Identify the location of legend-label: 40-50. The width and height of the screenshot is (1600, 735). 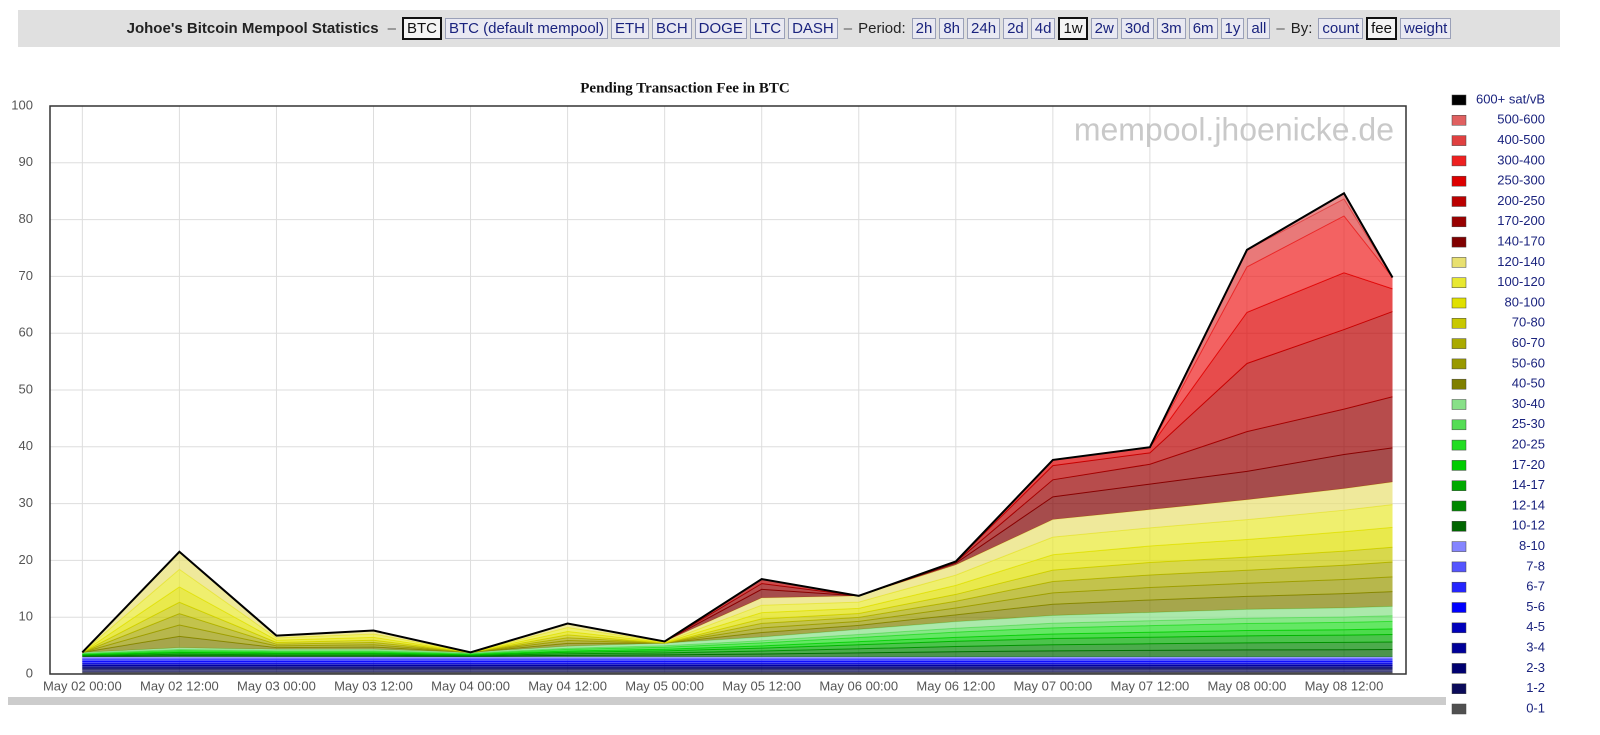
(1528, 383).